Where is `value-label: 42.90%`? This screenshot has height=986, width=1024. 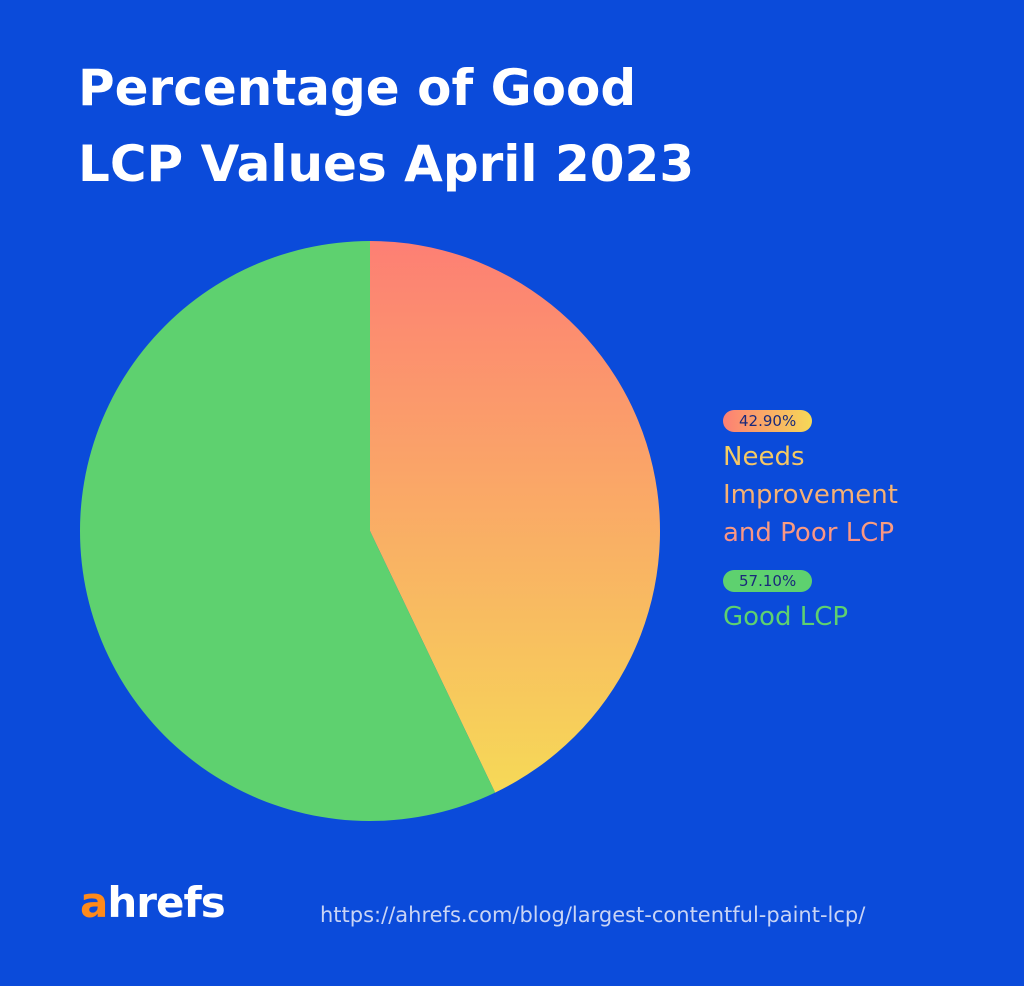 value-label: 42.90% is located at coordinates (768, 421).